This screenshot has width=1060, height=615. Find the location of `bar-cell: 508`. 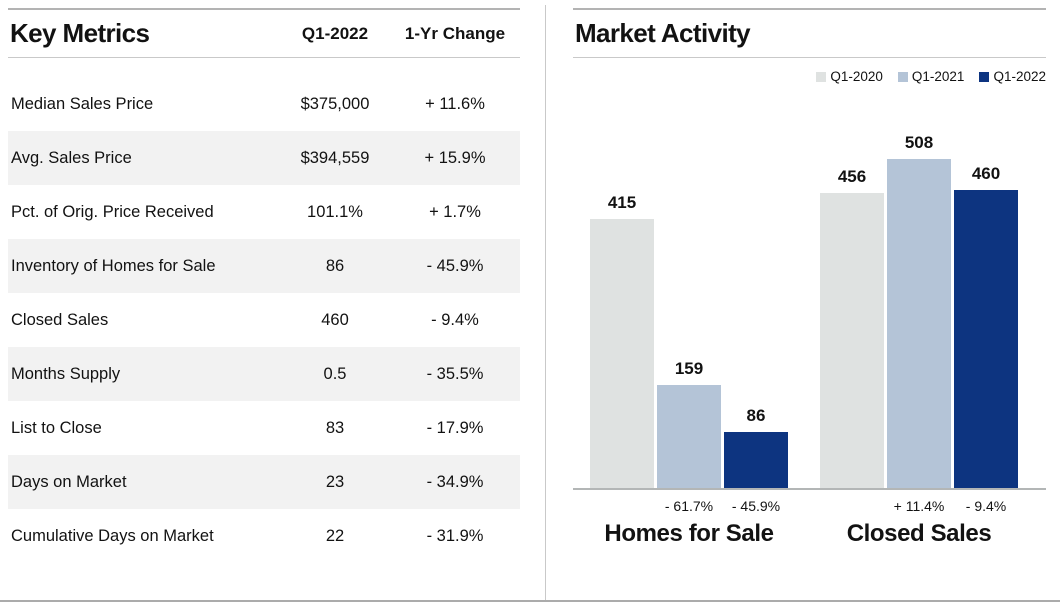

bar-cell: 508 is located at coordinates (919, 310).